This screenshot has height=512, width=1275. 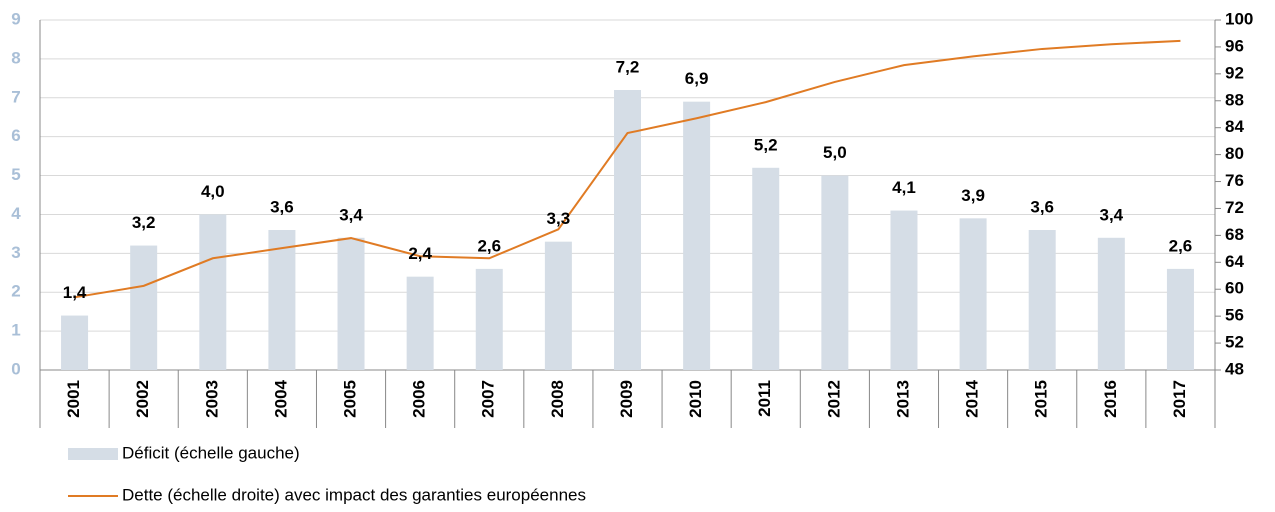 I want to click on data-label: 7,2, so click(x=628, y=66).